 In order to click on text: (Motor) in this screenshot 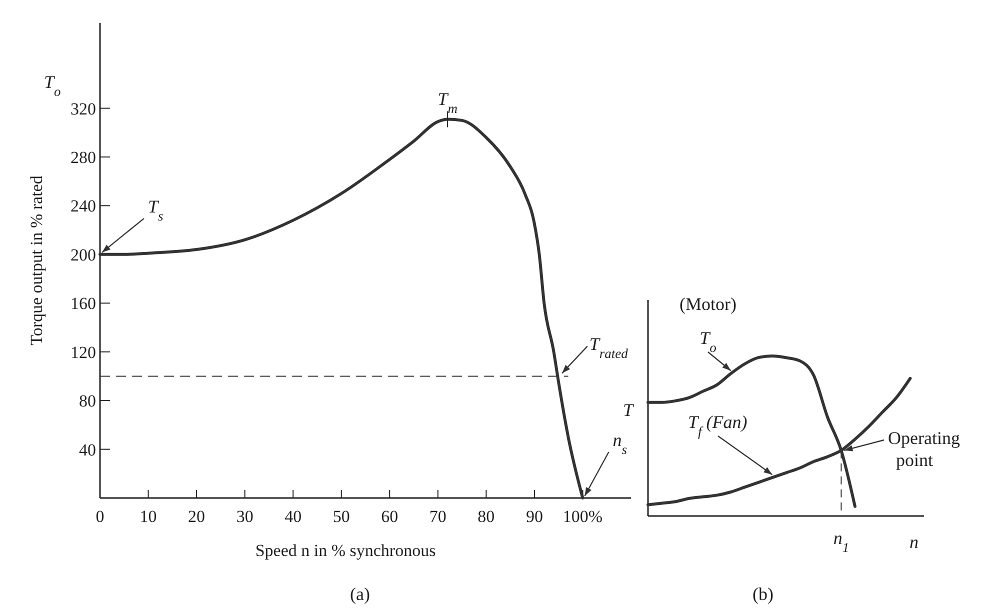, I will do `click(708, 304)`.